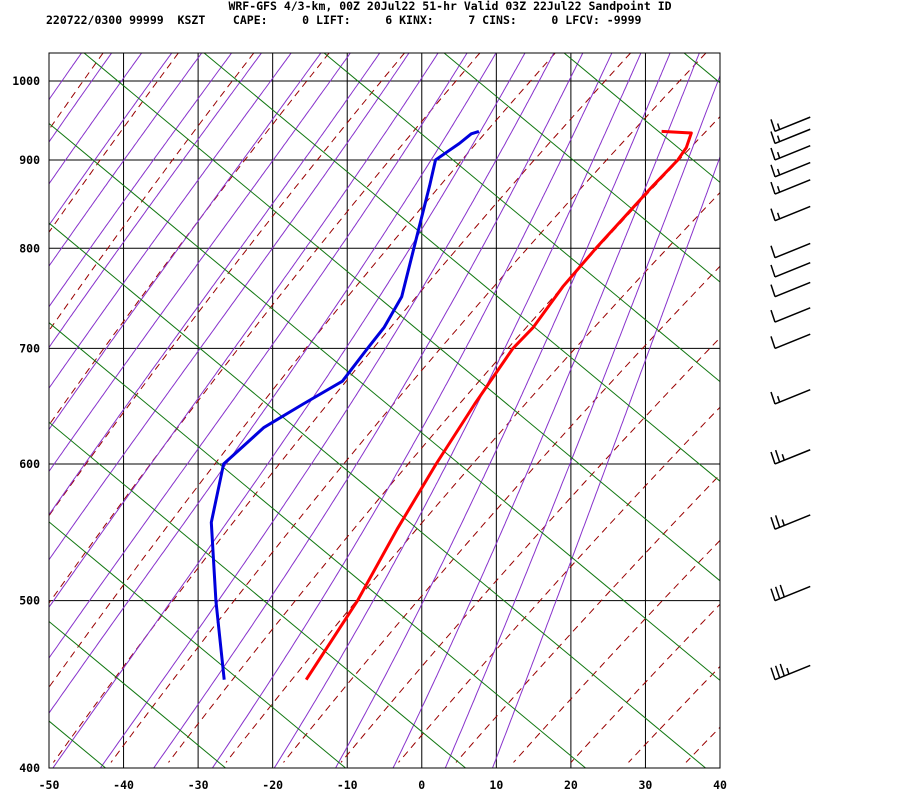 This screenshot has width=900, height=800. Describe the element at coordinates (347, 785) in the screenshot. I see `x-tick-label: -10` at that location.